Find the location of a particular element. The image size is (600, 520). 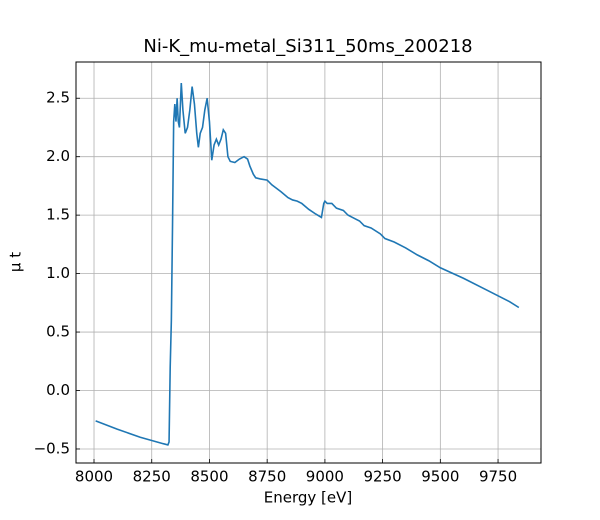

x-tick-label: 9500 is located at coordinates (440, 477).